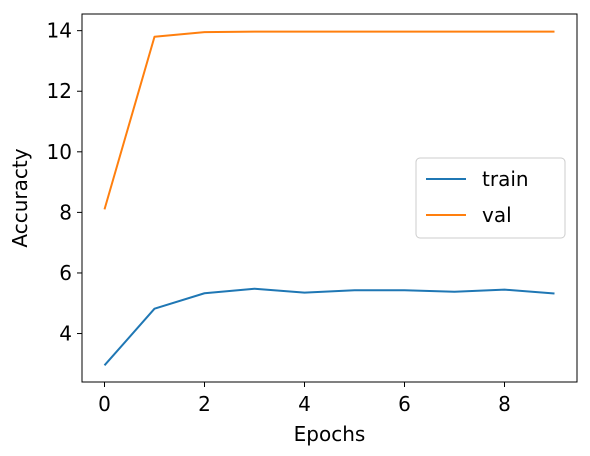  Describe the element at coordinates (404, 404) in the screenshot. I see `x-tick-label: 6` at that location.